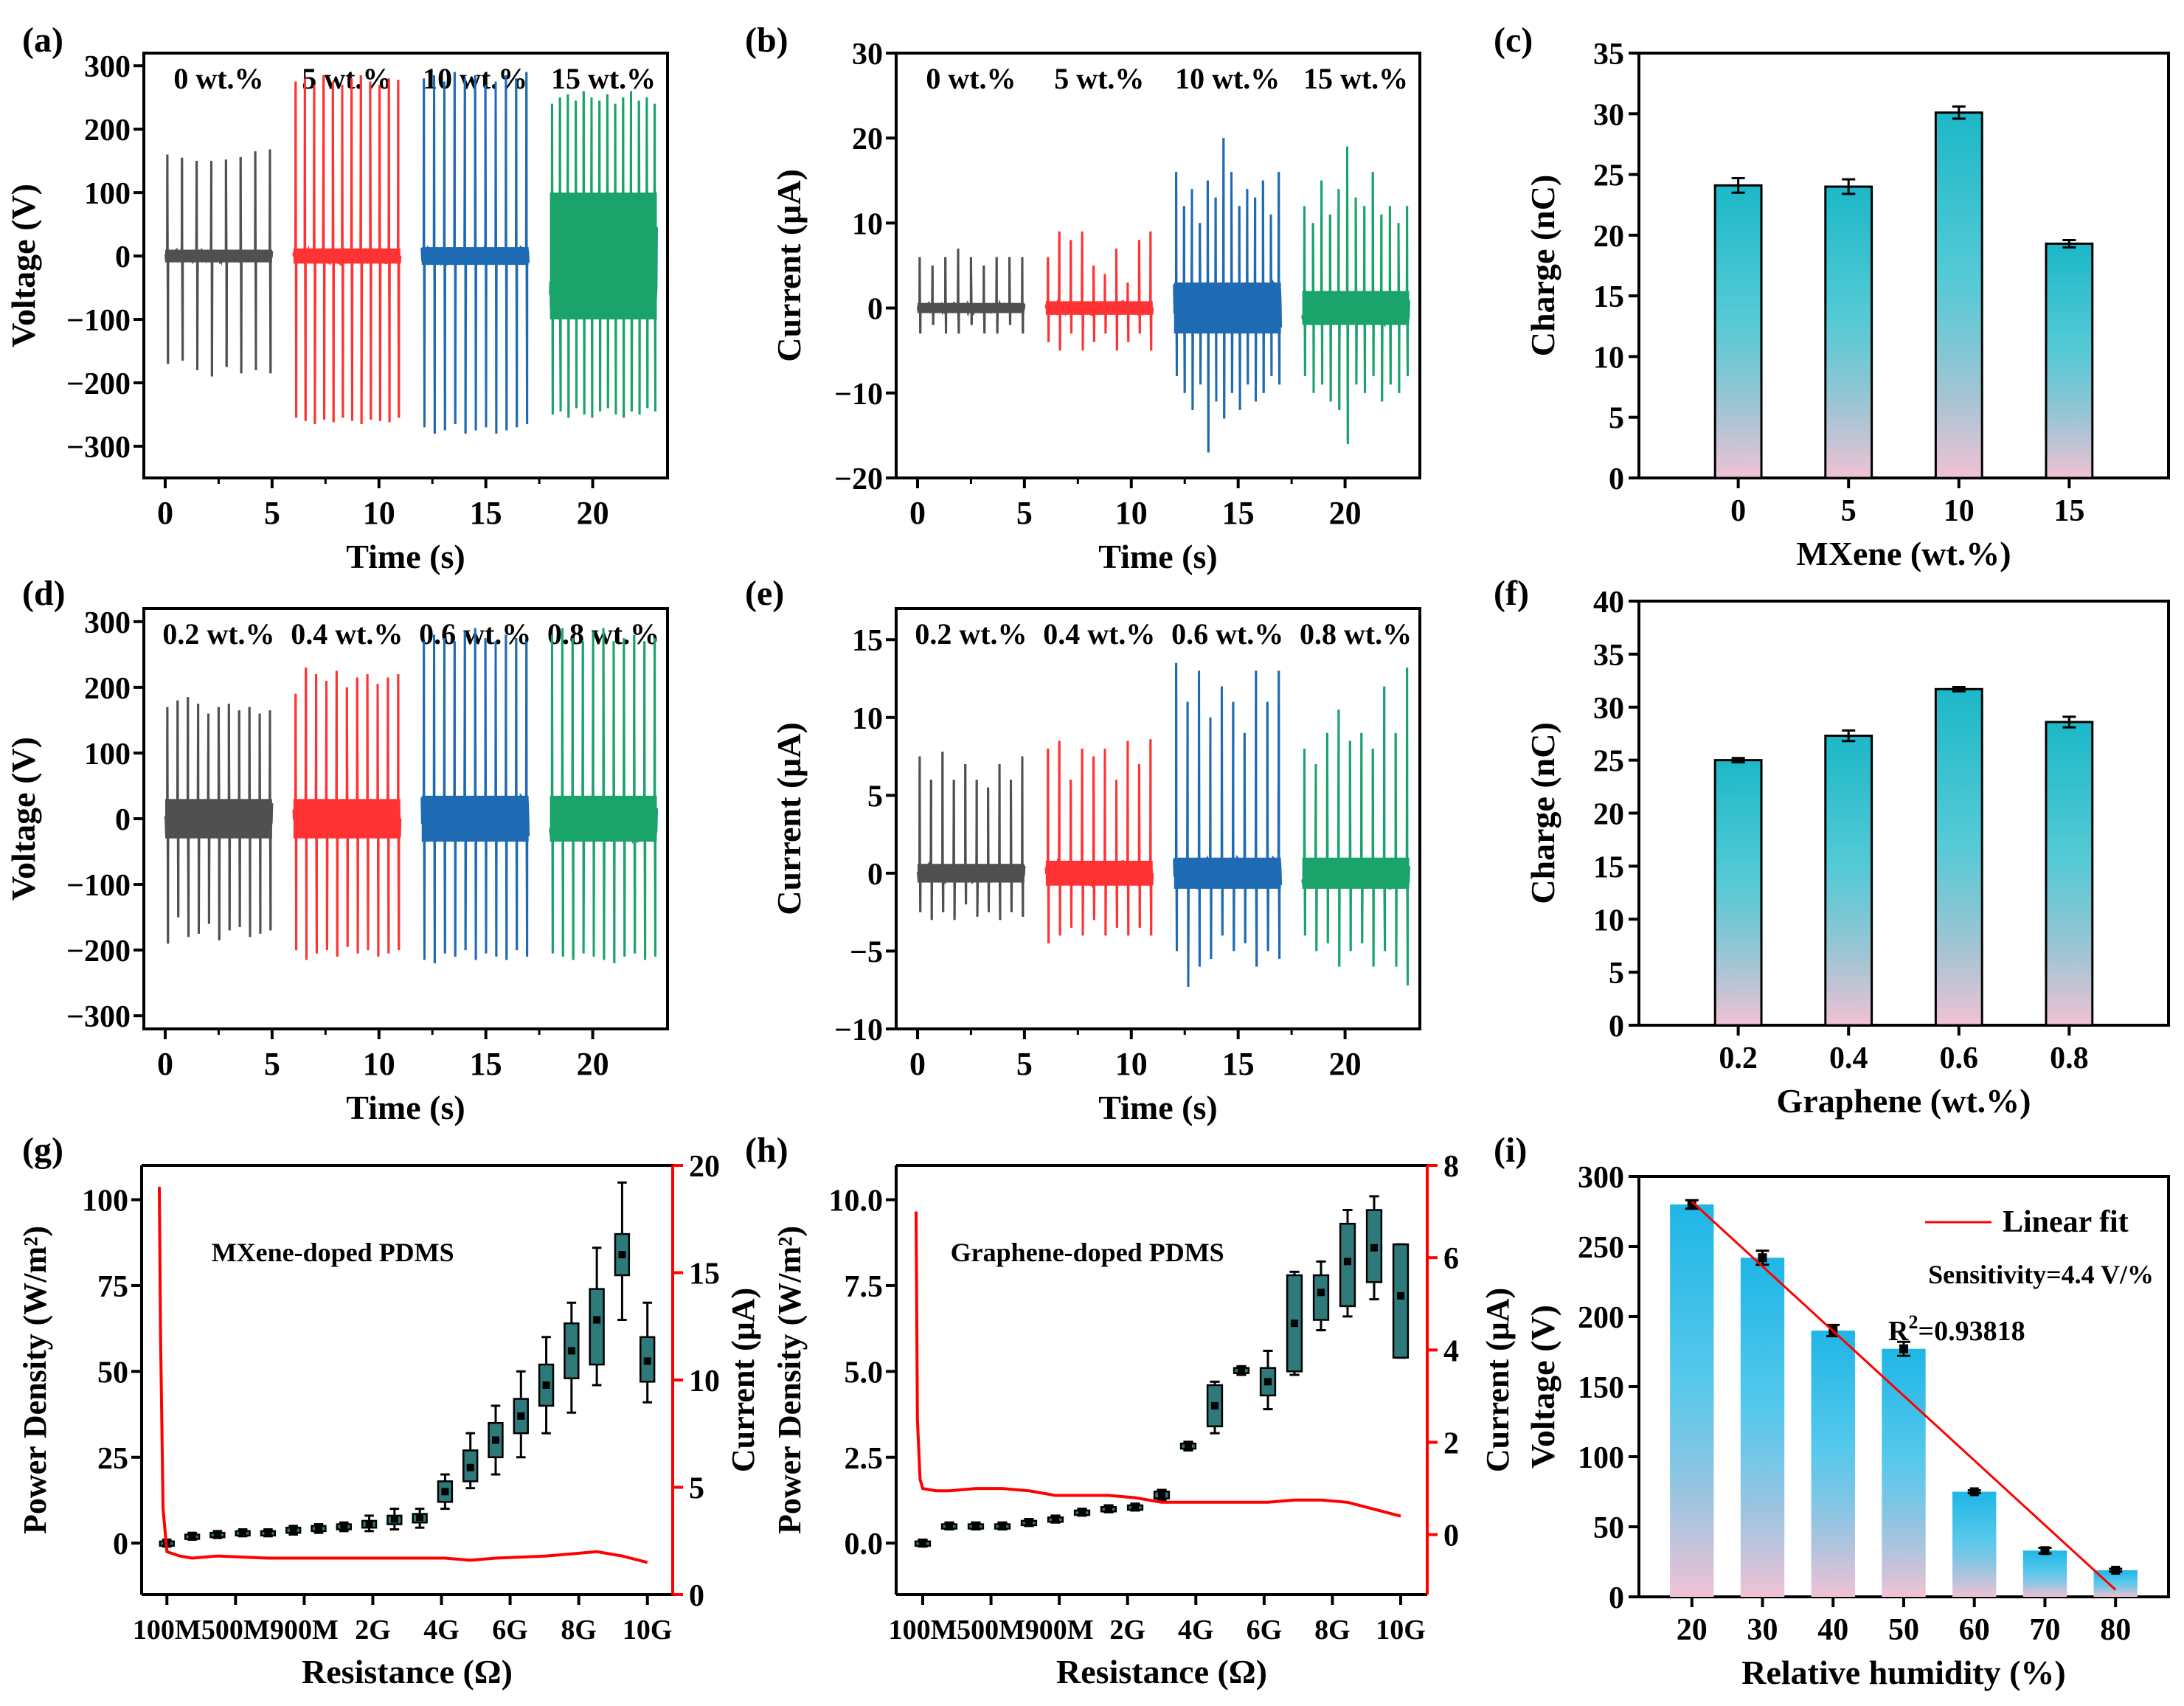 This screenshot has width=2184, height=1706. What do you see at coordinates (475, 248) in the screenshot?
I see `series-10 wt.%: 10 wt.%` at bounding box center [475, 248].